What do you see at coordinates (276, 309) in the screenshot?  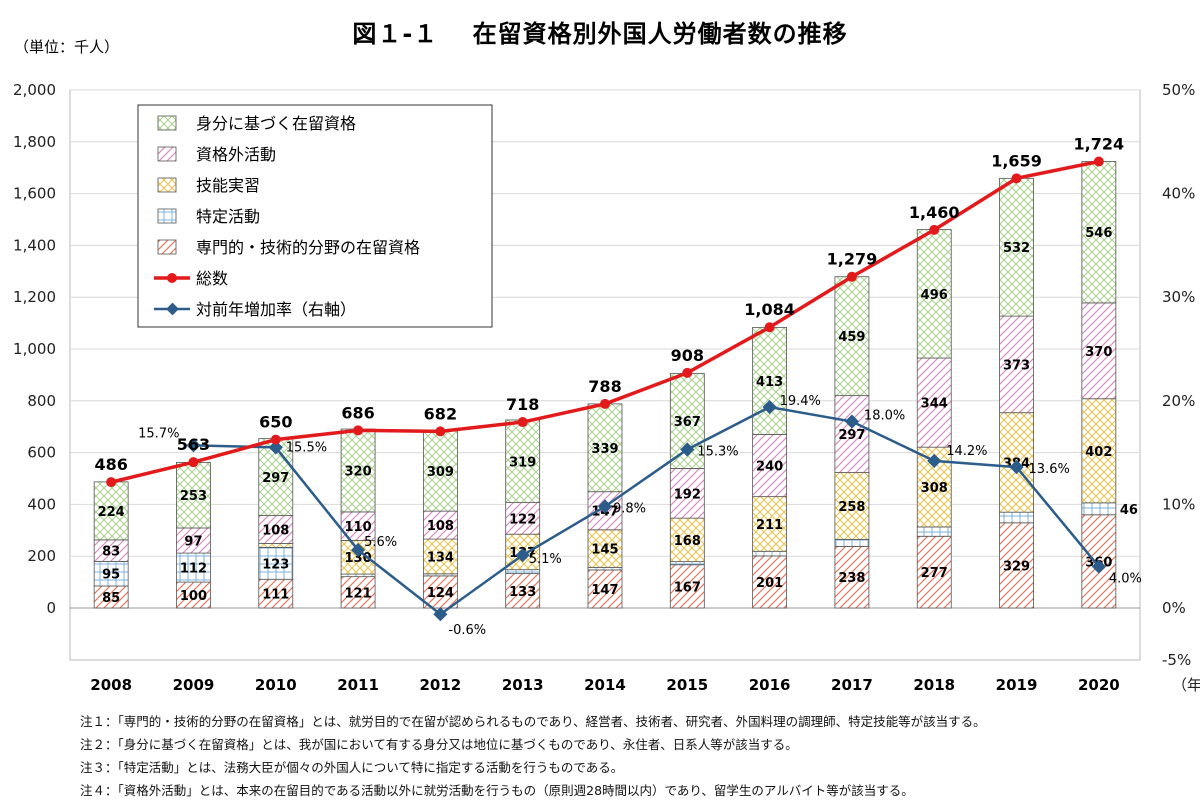 I see `legend-entry-label: 対前年増加率（右軸）` at bounding box center [276, 309].